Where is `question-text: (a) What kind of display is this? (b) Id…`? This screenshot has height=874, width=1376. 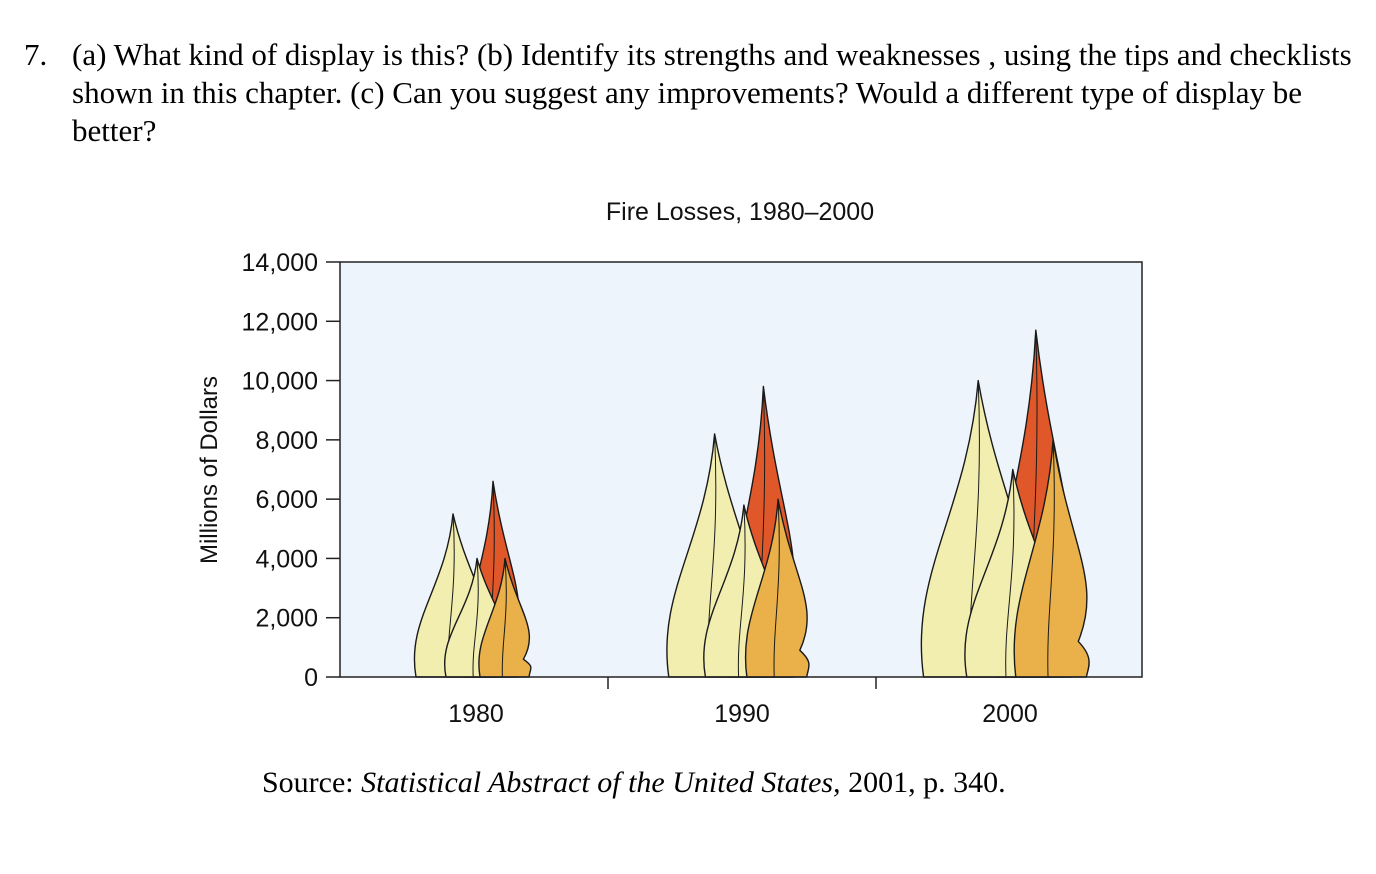
question-text: (a) What kind of display is this? (b) Id… is located at coordinates (712, 92).